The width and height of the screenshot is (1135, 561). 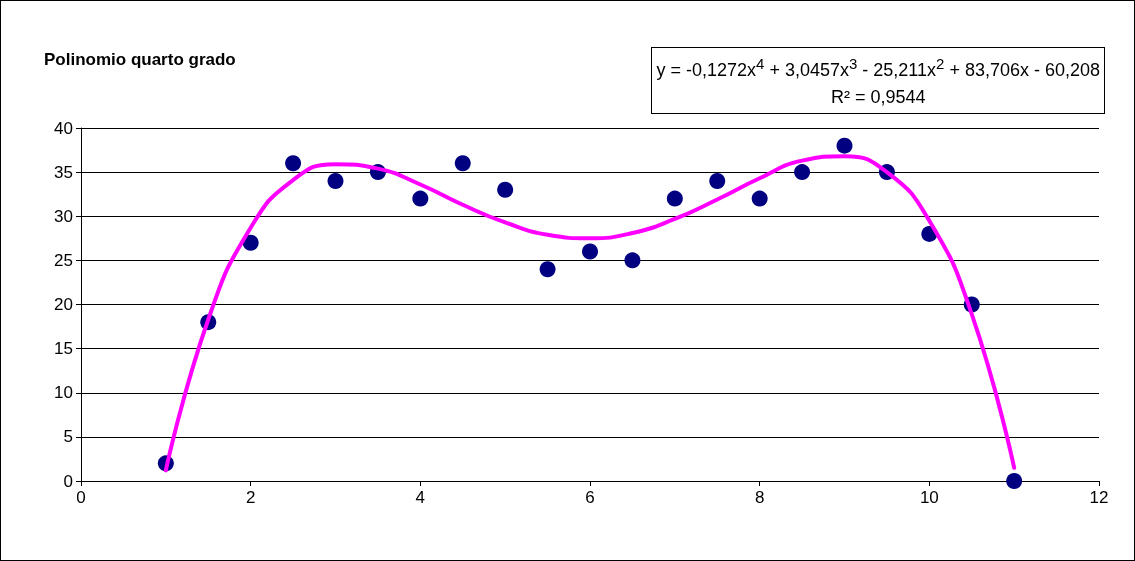 I want to click on y-tick-label: 10, so click(x=63, y=393).